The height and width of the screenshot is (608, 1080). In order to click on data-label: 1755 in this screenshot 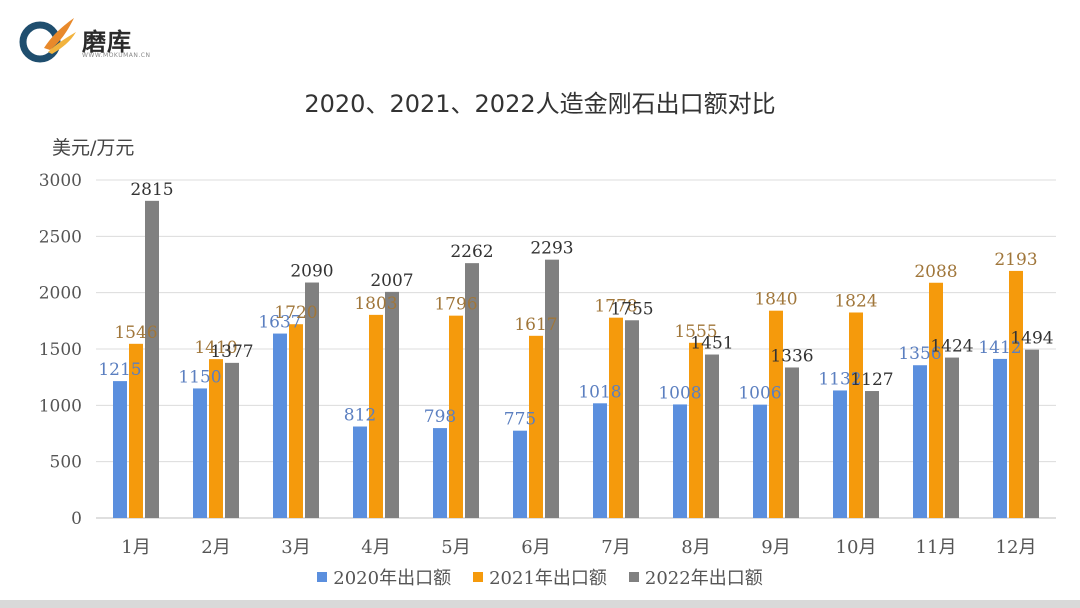, I will do `click(631, 309)`.